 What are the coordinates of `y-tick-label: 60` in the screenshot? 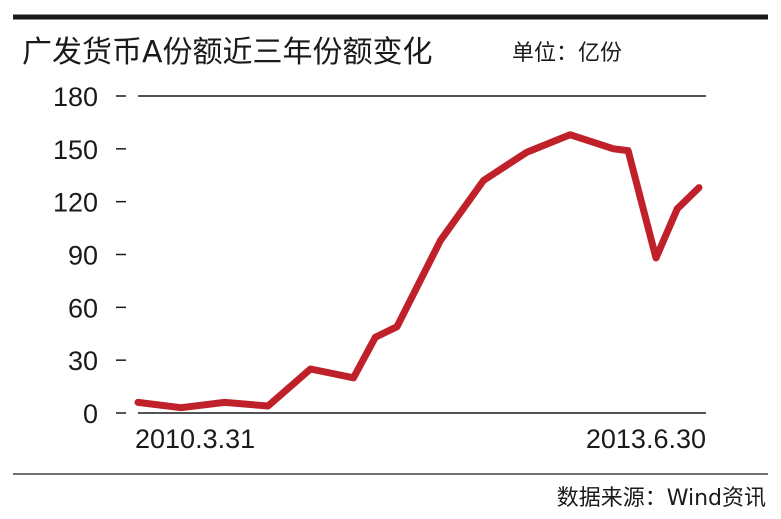 It's located at (83, 308).